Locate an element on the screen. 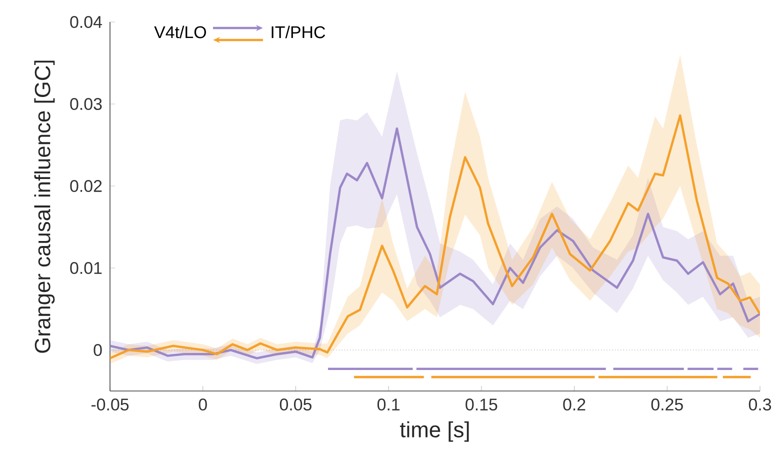  x-tick-label: -0.05 is located at coordinates (110, 404).